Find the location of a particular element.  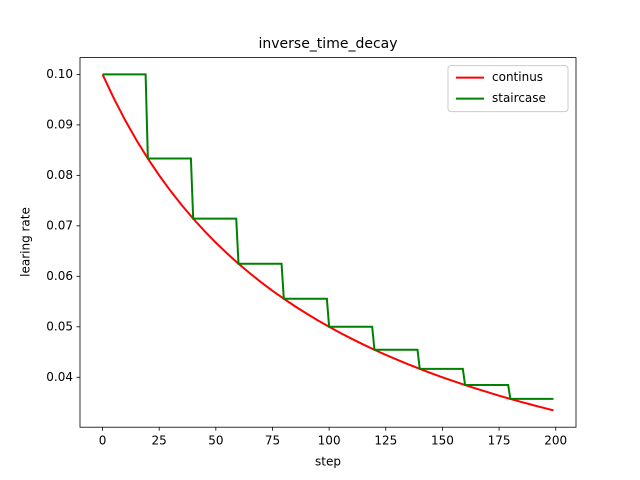

y-tick-label: 0.07 is located at coordinates (59, 225).